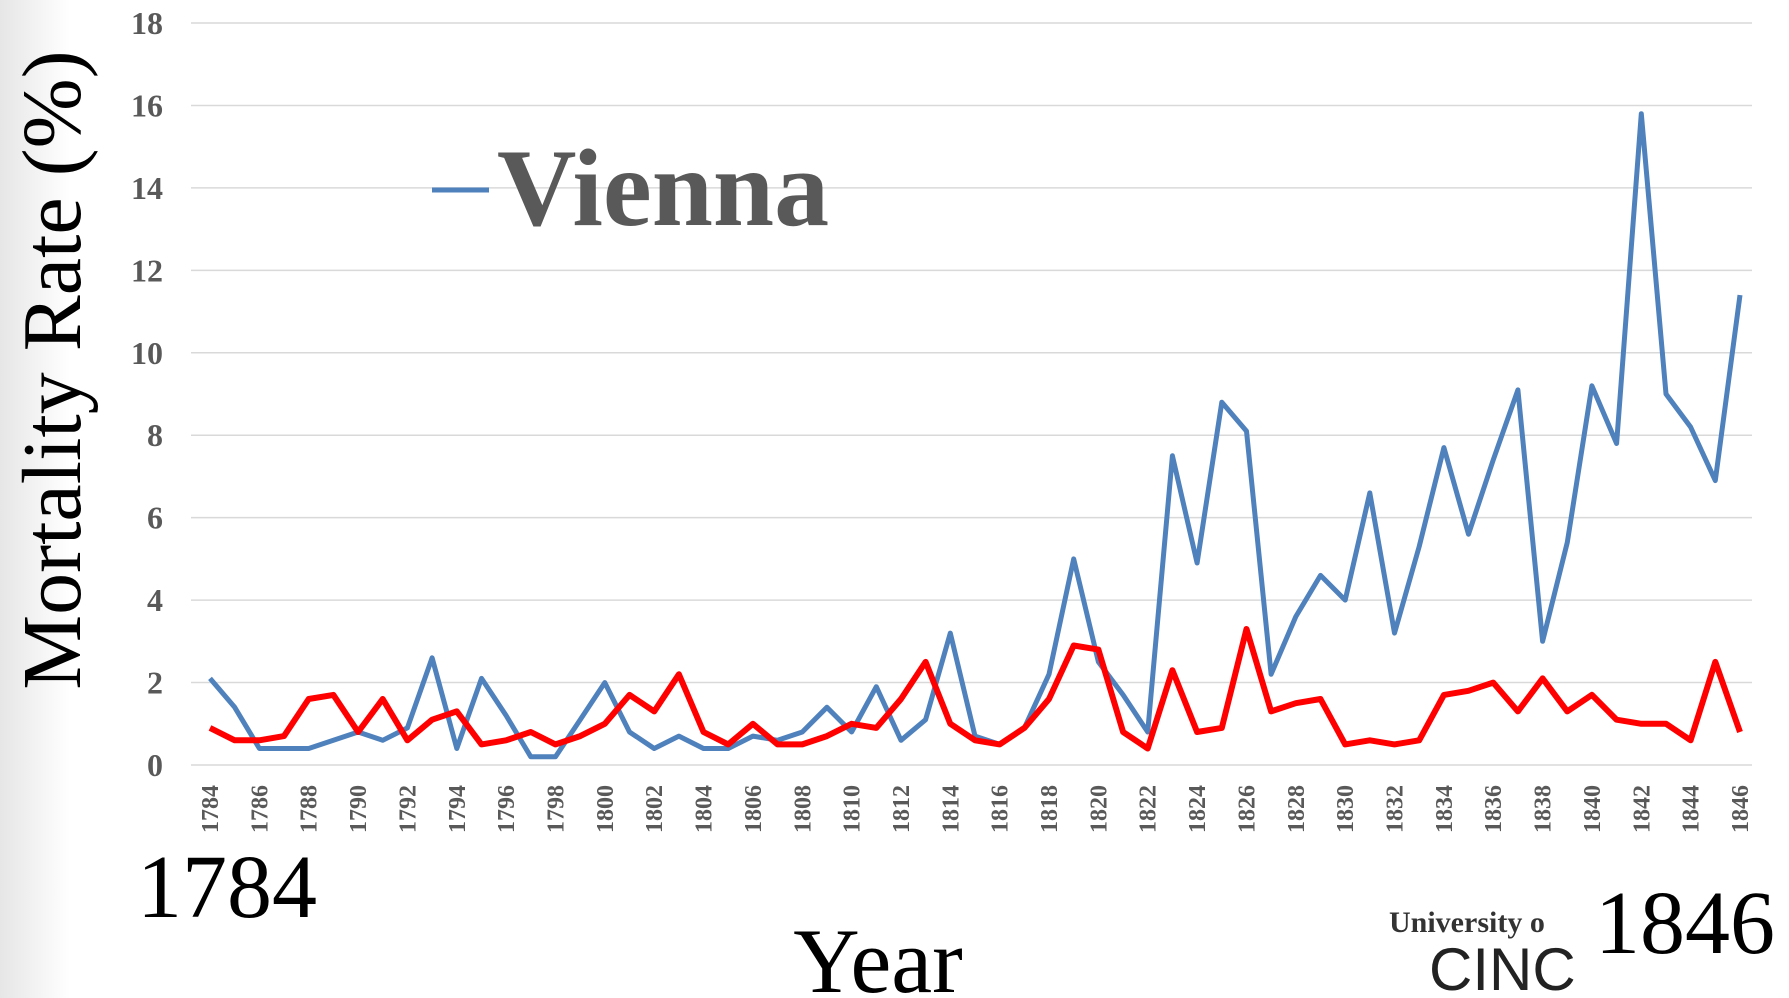  I want to click on line-series, so click(975, 689).